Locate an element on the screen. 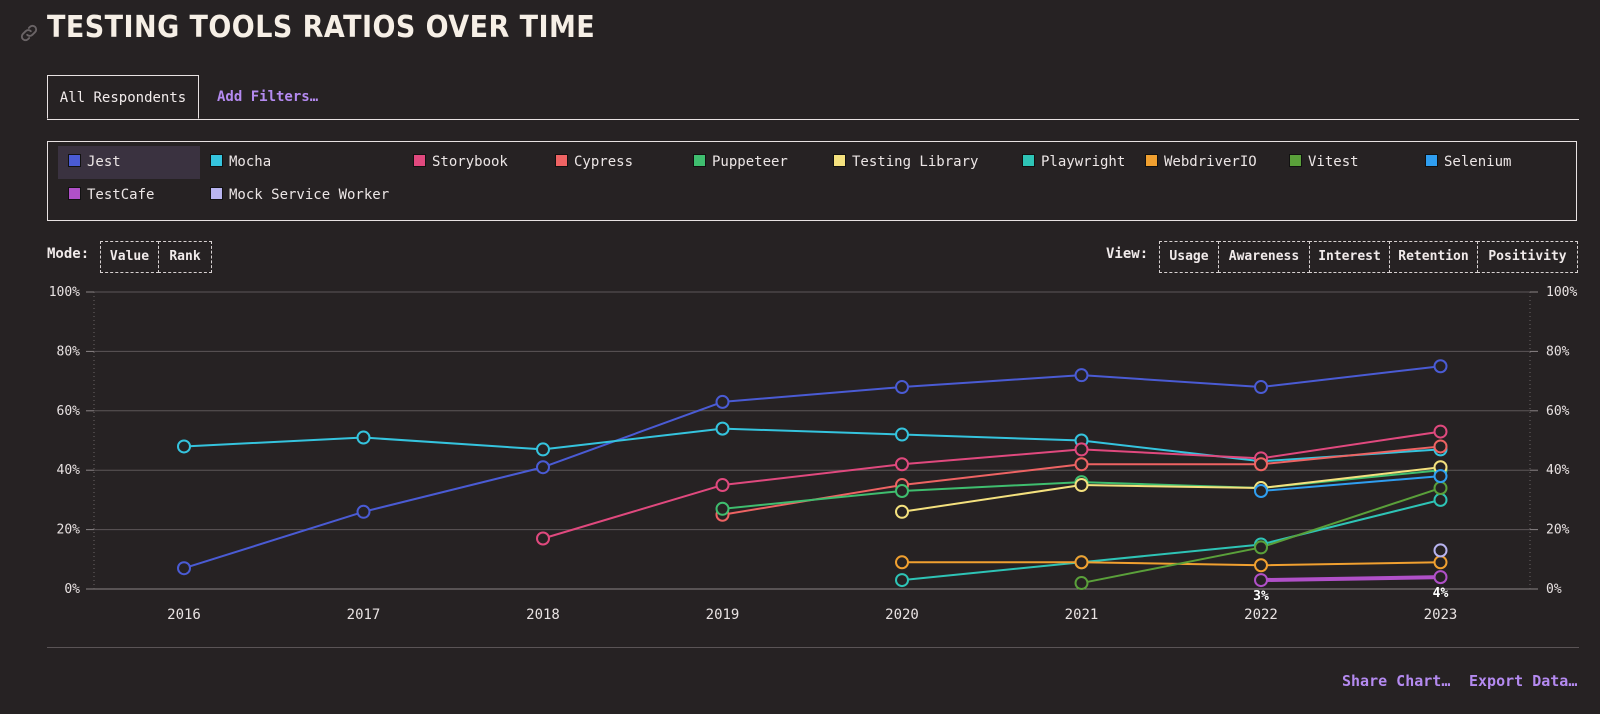  view-interest-button: Interest is located at coordinates (1349, 257).